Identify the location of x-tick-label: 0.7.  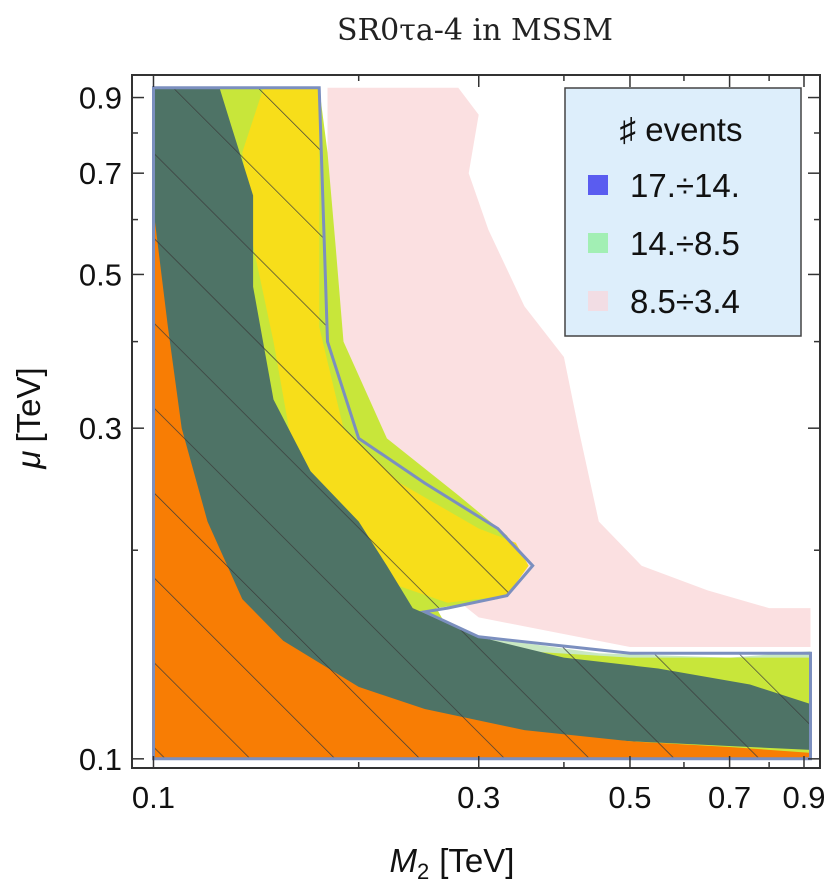
(729, 797).